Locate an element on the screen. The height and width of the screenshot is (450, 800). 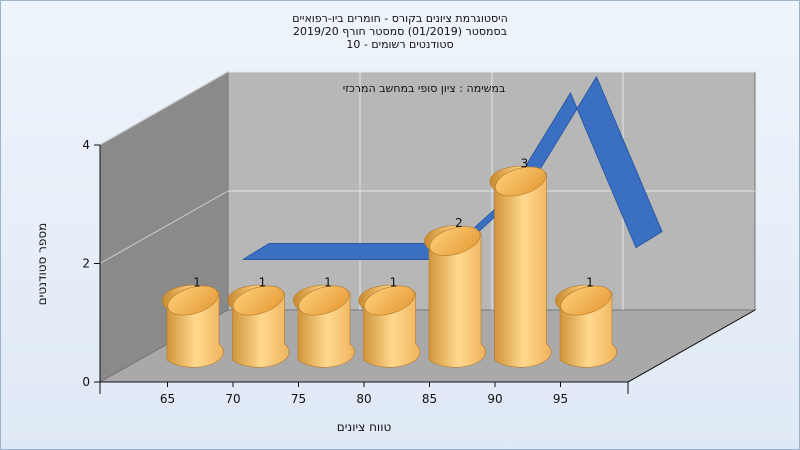
y-axis-label: מספר סטודנטים is located at coordinates (42, 264).